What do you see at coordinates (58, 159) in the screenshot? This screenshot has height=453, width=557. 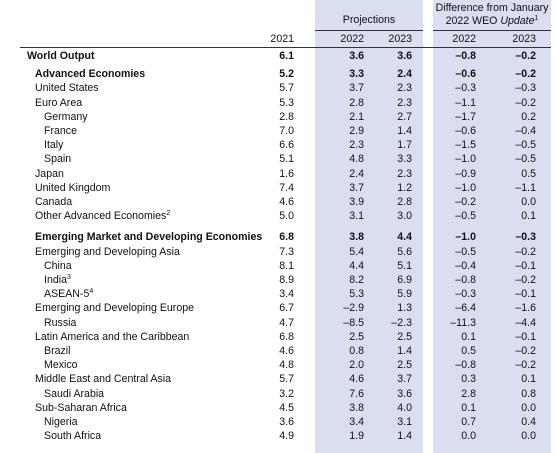 I see `row-label-text: Spain` at bounding box center [58, 159].